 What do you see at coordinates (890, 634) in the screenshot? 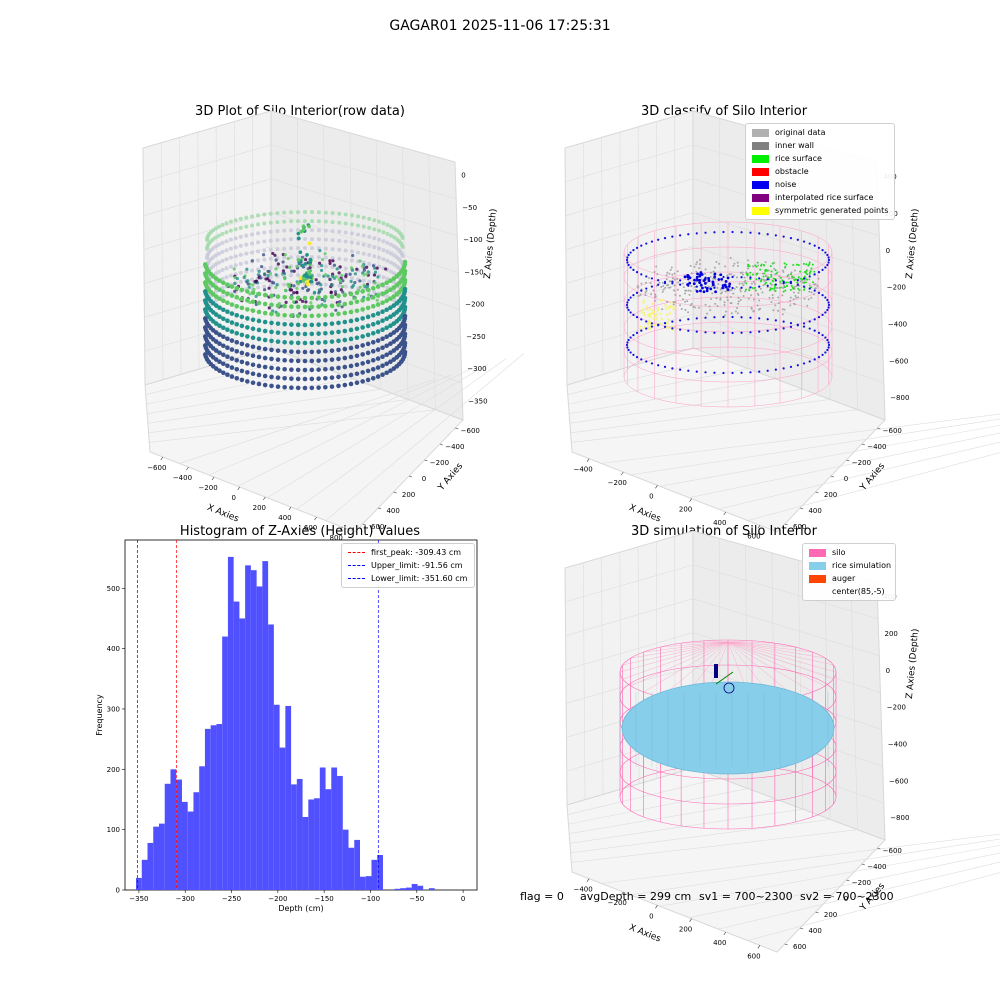
I see `z-tick-label: 200` at bounding box center [890, 634].